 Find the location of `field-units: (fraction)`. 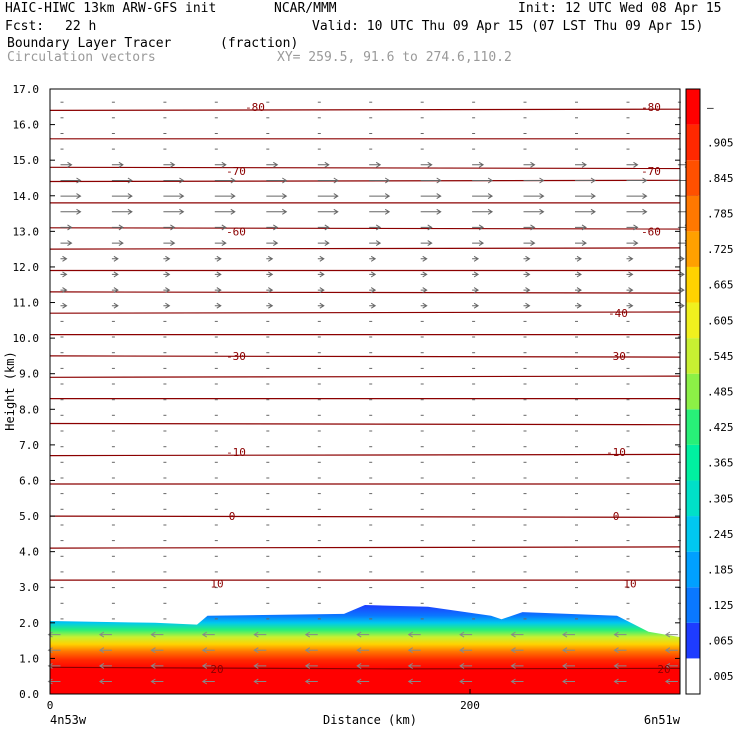

field-units: (fraction) is located at coordinates (259, 43).